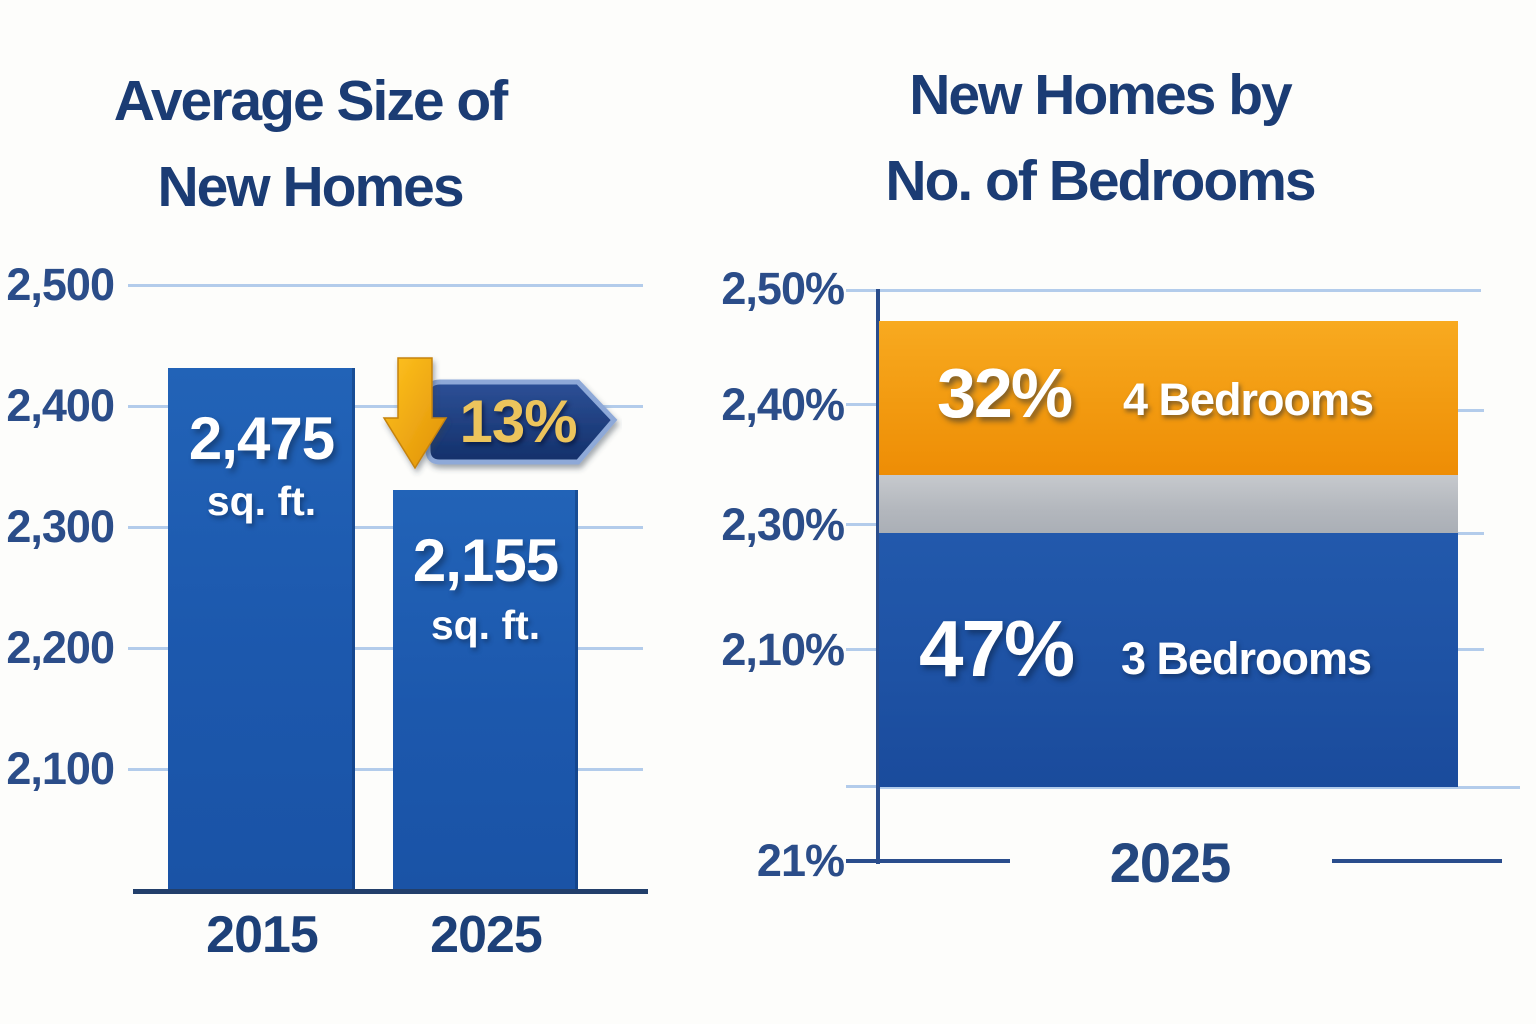 The height and width of the screenshot is (1024, 1536). I want to click on left-chart-title: Average Size of New Homes, so click(310, 144).